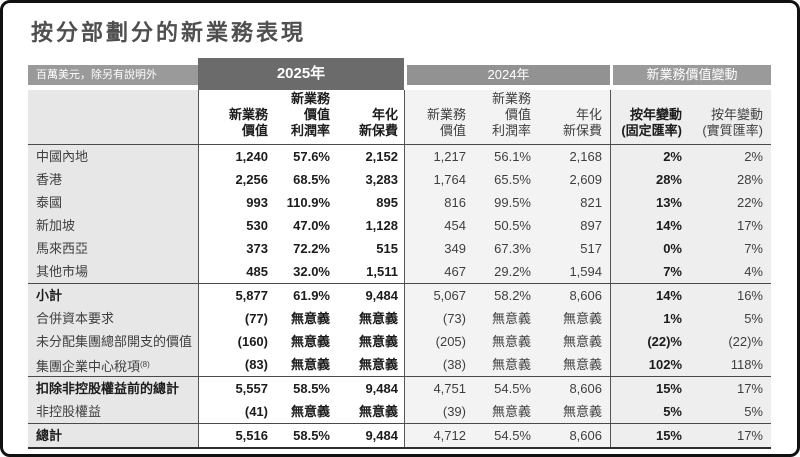 The image size is (800, 457). I want to click on cell-change-fixed: 5%, so click(649, 411).